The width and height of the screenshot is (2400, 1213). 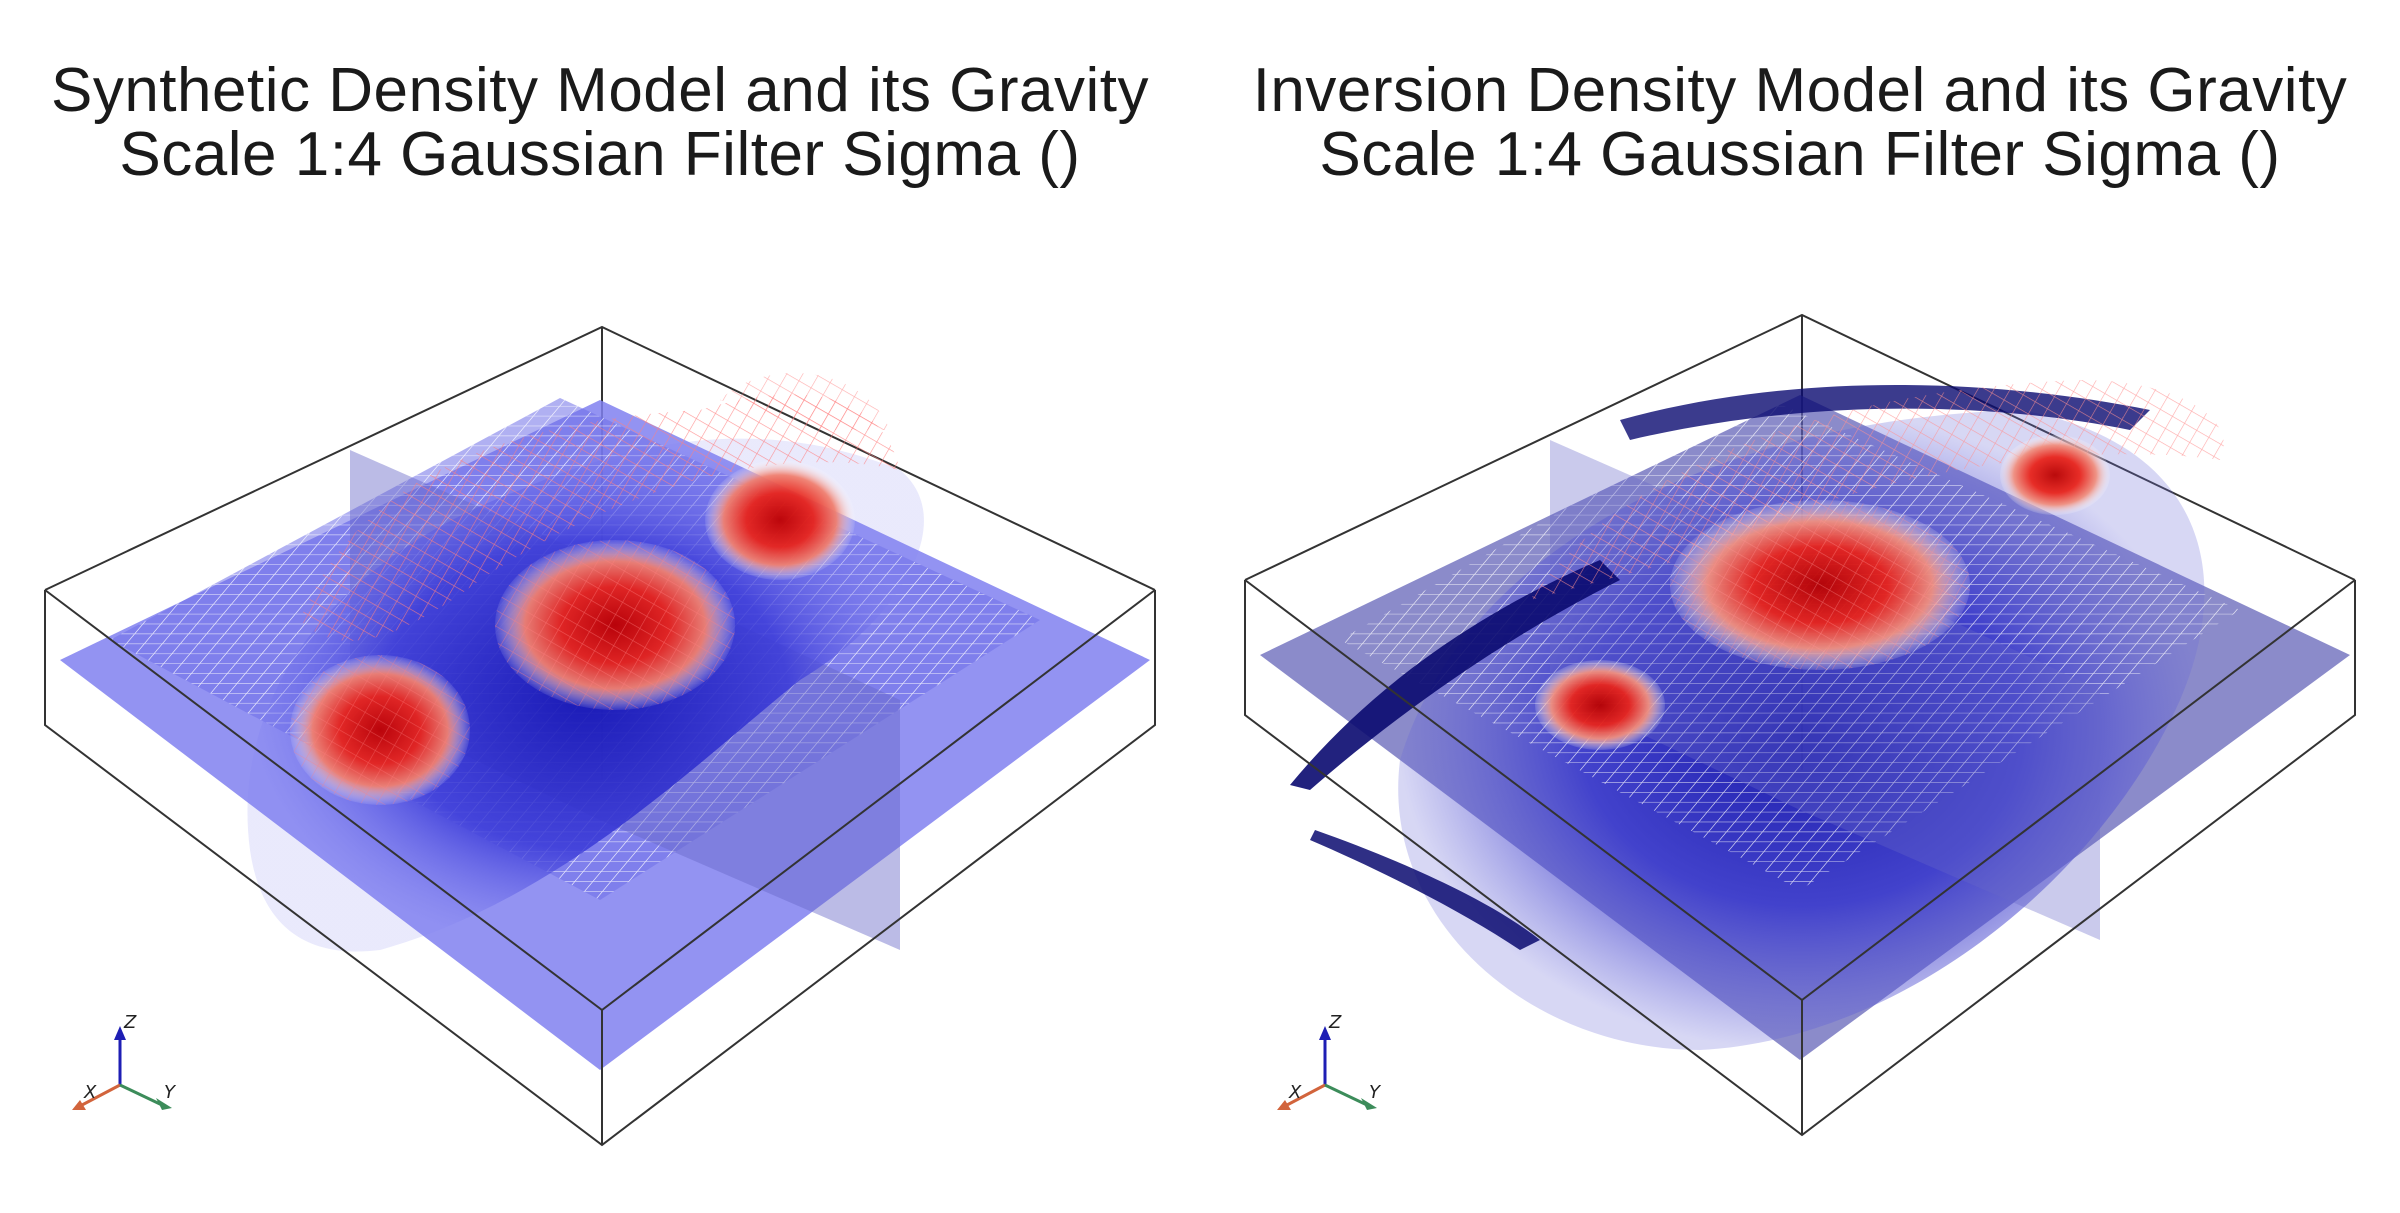 What do you see at coordinates (600, 517) in the screenshot?
I see `gravity-surface-mesh` at bounding box center [600, 517].